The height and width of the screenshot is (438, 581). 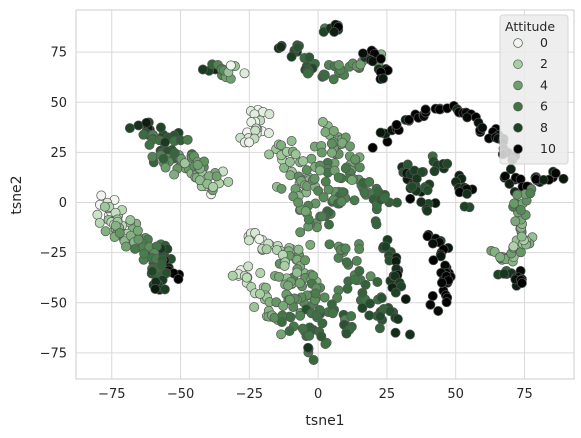 What do you see at coordinates (544, 84) in the screenshot?
I see `legend-label: 4` at bounding box center [544, 84].